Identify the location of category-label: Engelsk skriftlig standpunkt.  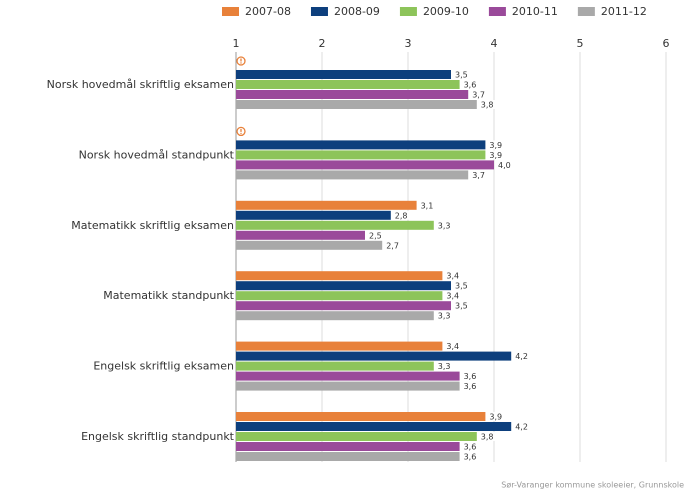
(158, 436).